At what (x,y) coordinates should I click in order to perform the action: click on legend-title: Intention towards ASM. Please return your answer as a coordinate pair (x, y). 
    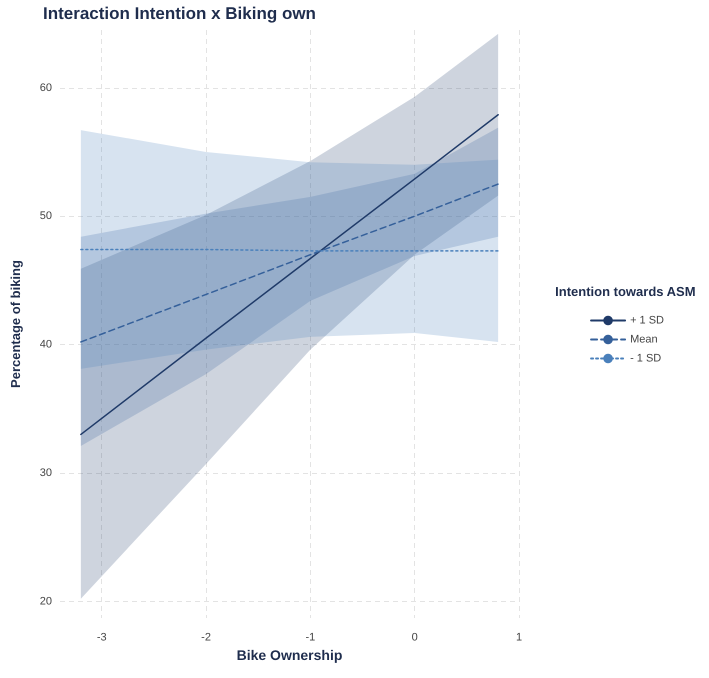
    Looking at the image, I should click on (625, 291).